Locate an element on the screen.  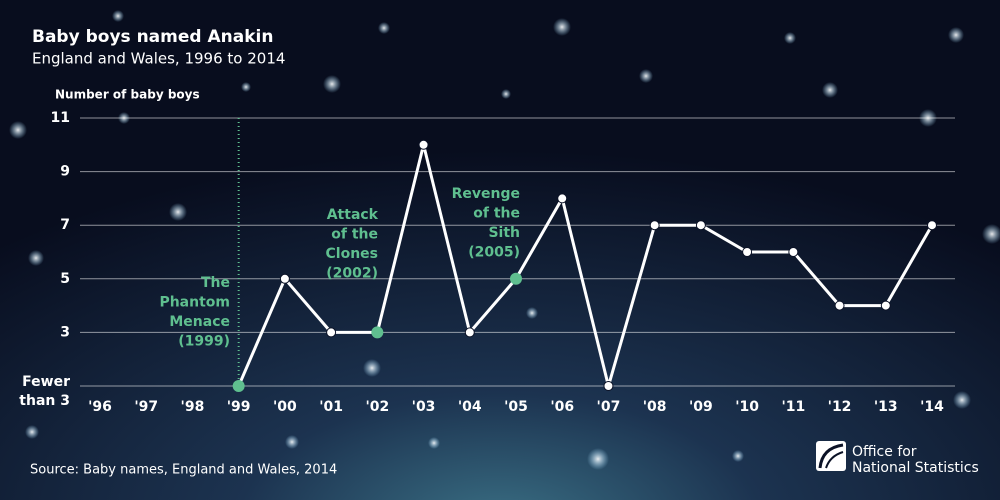
y-tick-label: 5 is located at coordinates (65, 279).